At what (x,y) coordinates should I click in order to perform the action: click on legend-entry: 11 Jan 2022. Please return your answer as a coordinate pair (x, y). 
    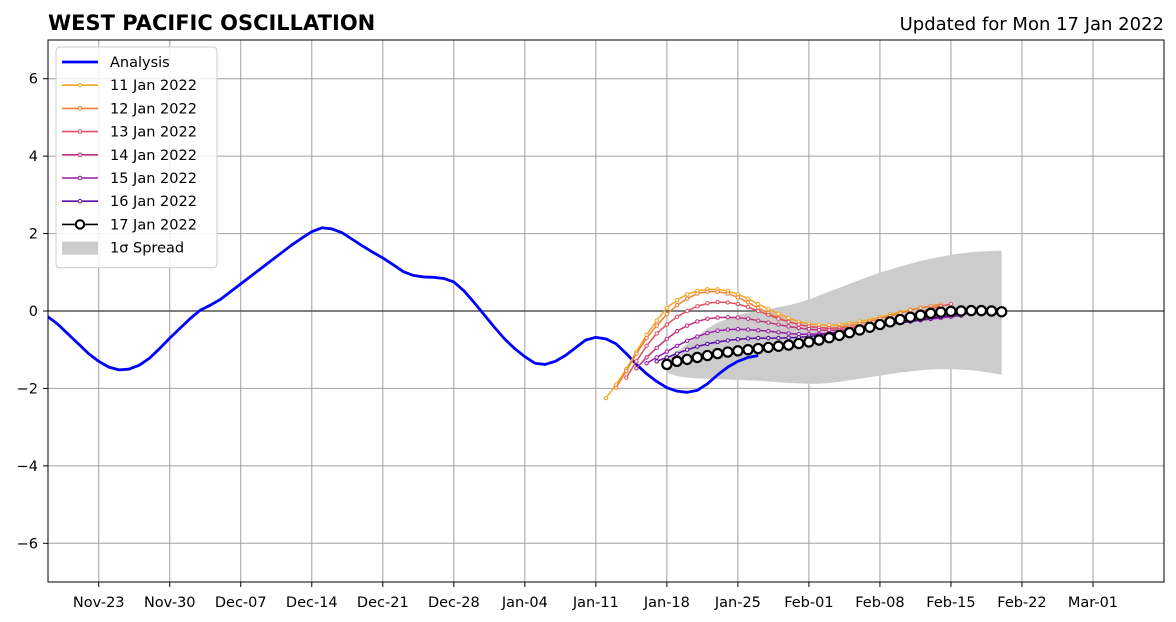
    Looking at the image, I should click on (129, 86).